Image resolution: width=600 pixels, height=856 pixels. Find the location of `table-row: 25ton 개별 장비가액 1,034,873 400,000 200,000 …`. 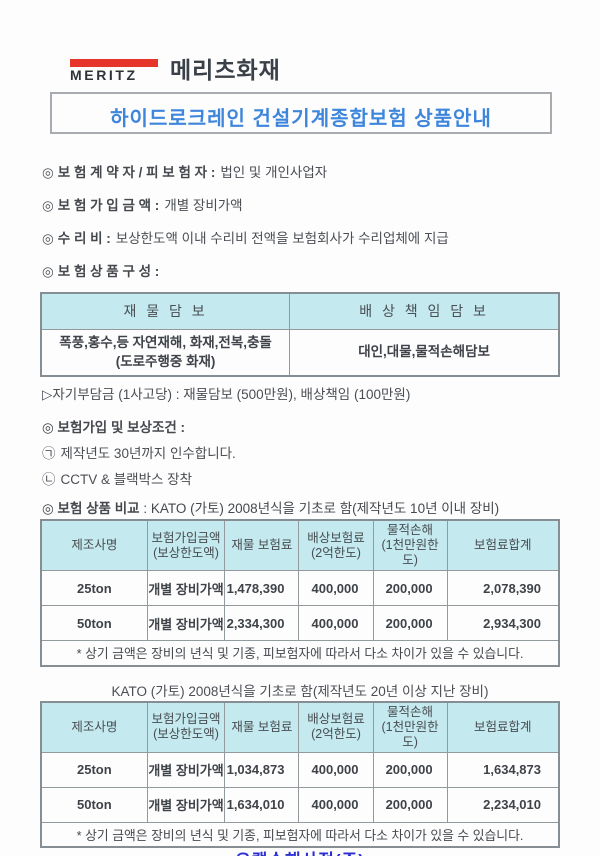

table-row: 25ton 개별 장비가액 1,034,873 400,000 200,000 … is located at coordinates (300, 769).